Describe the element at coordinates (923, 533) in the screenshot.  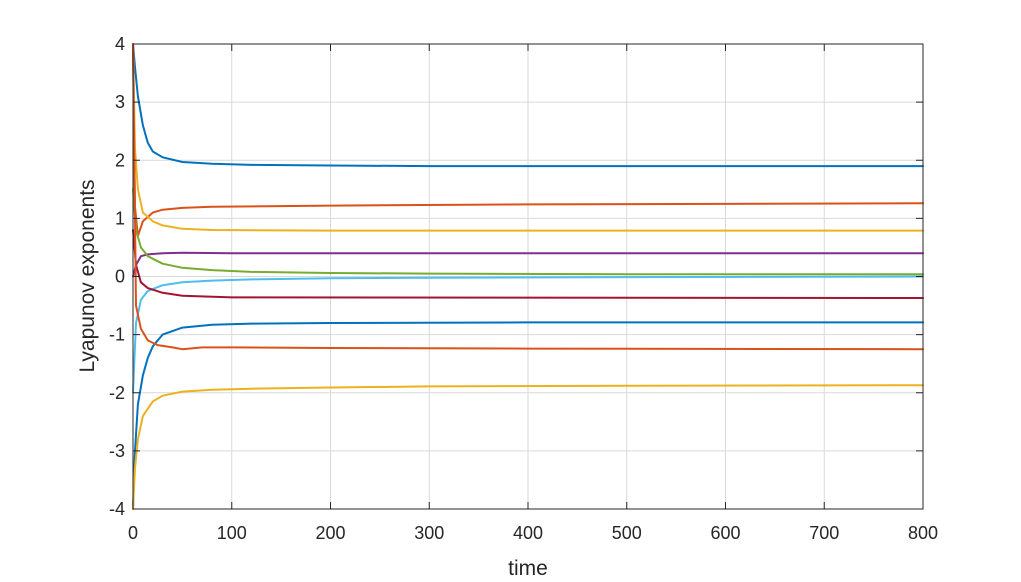
I see `x-tick-label: 800` at that location.